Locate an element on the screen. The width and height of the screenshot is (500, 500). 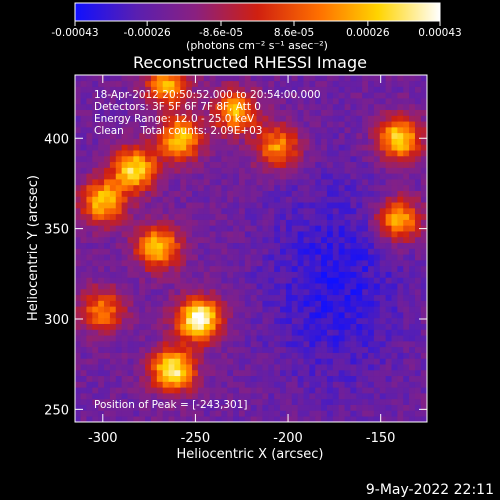
x-tick-label: -300 is located at coordinates (103, 438).